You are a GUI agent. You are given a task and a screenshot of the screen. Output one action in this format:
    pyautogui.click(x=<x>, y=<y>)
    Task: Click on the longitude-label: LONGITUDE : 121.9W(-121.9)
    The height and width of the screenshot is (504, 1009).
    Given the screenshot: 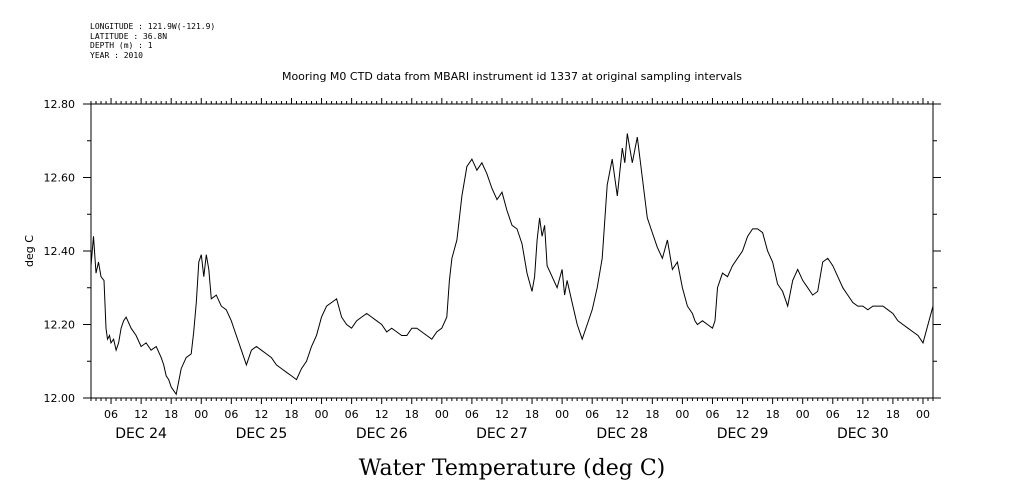 What is the action you would take?
    pyautogui.click(x=153, y=26)
    